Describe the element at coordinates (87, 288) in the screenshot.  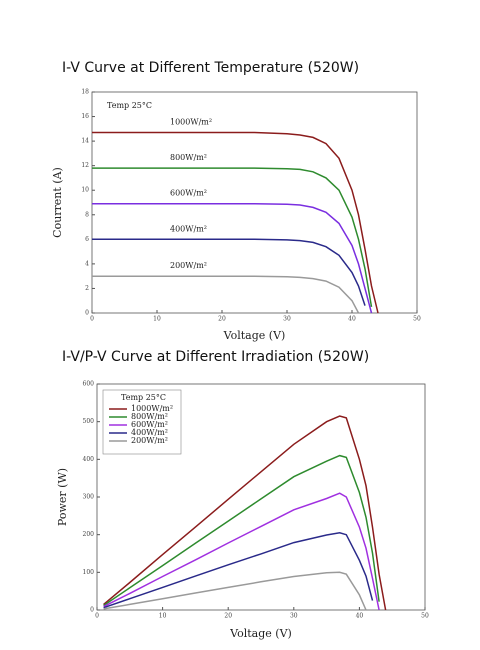
I see `y-tick-label: 2` at that location.